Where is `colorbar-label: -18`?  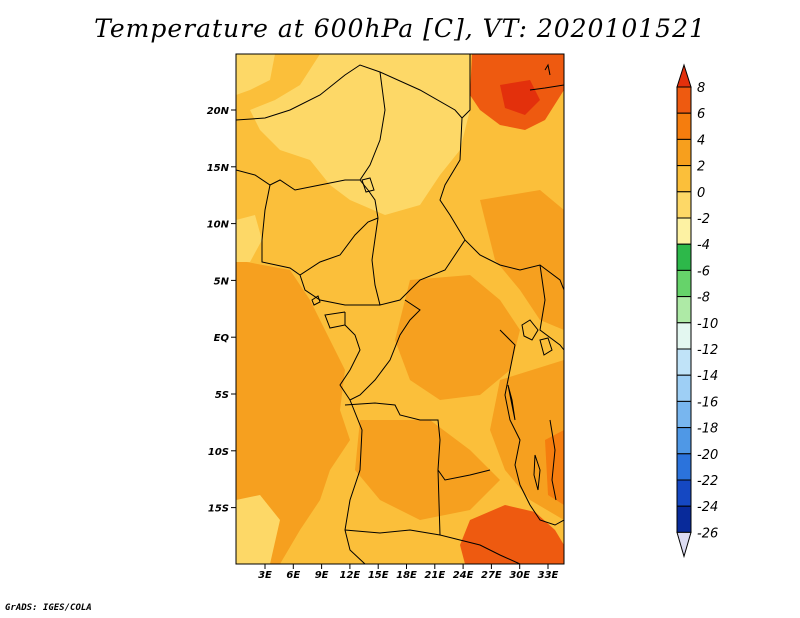 colorbar-label: -18 is located at coordinates (707, 429).